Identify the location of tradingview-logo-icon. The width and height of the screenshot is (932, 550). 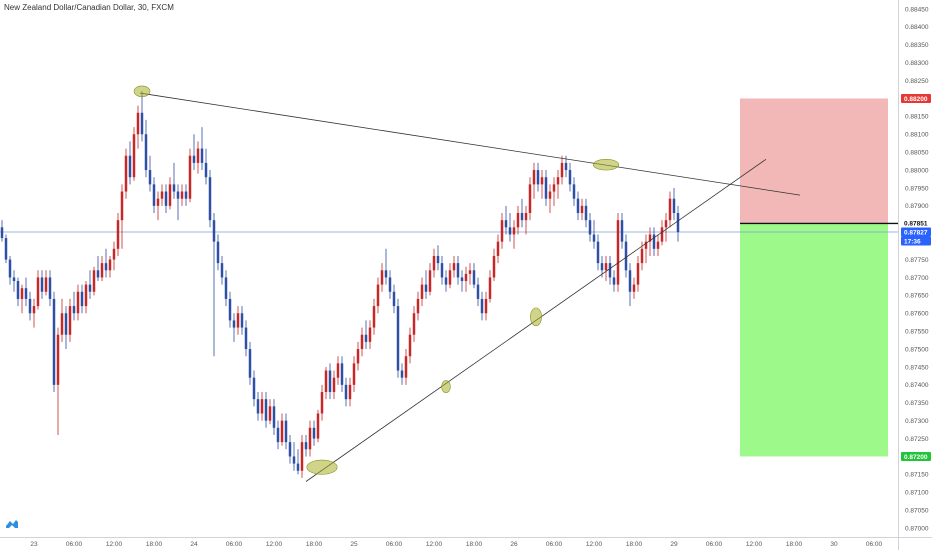
(12, 524).